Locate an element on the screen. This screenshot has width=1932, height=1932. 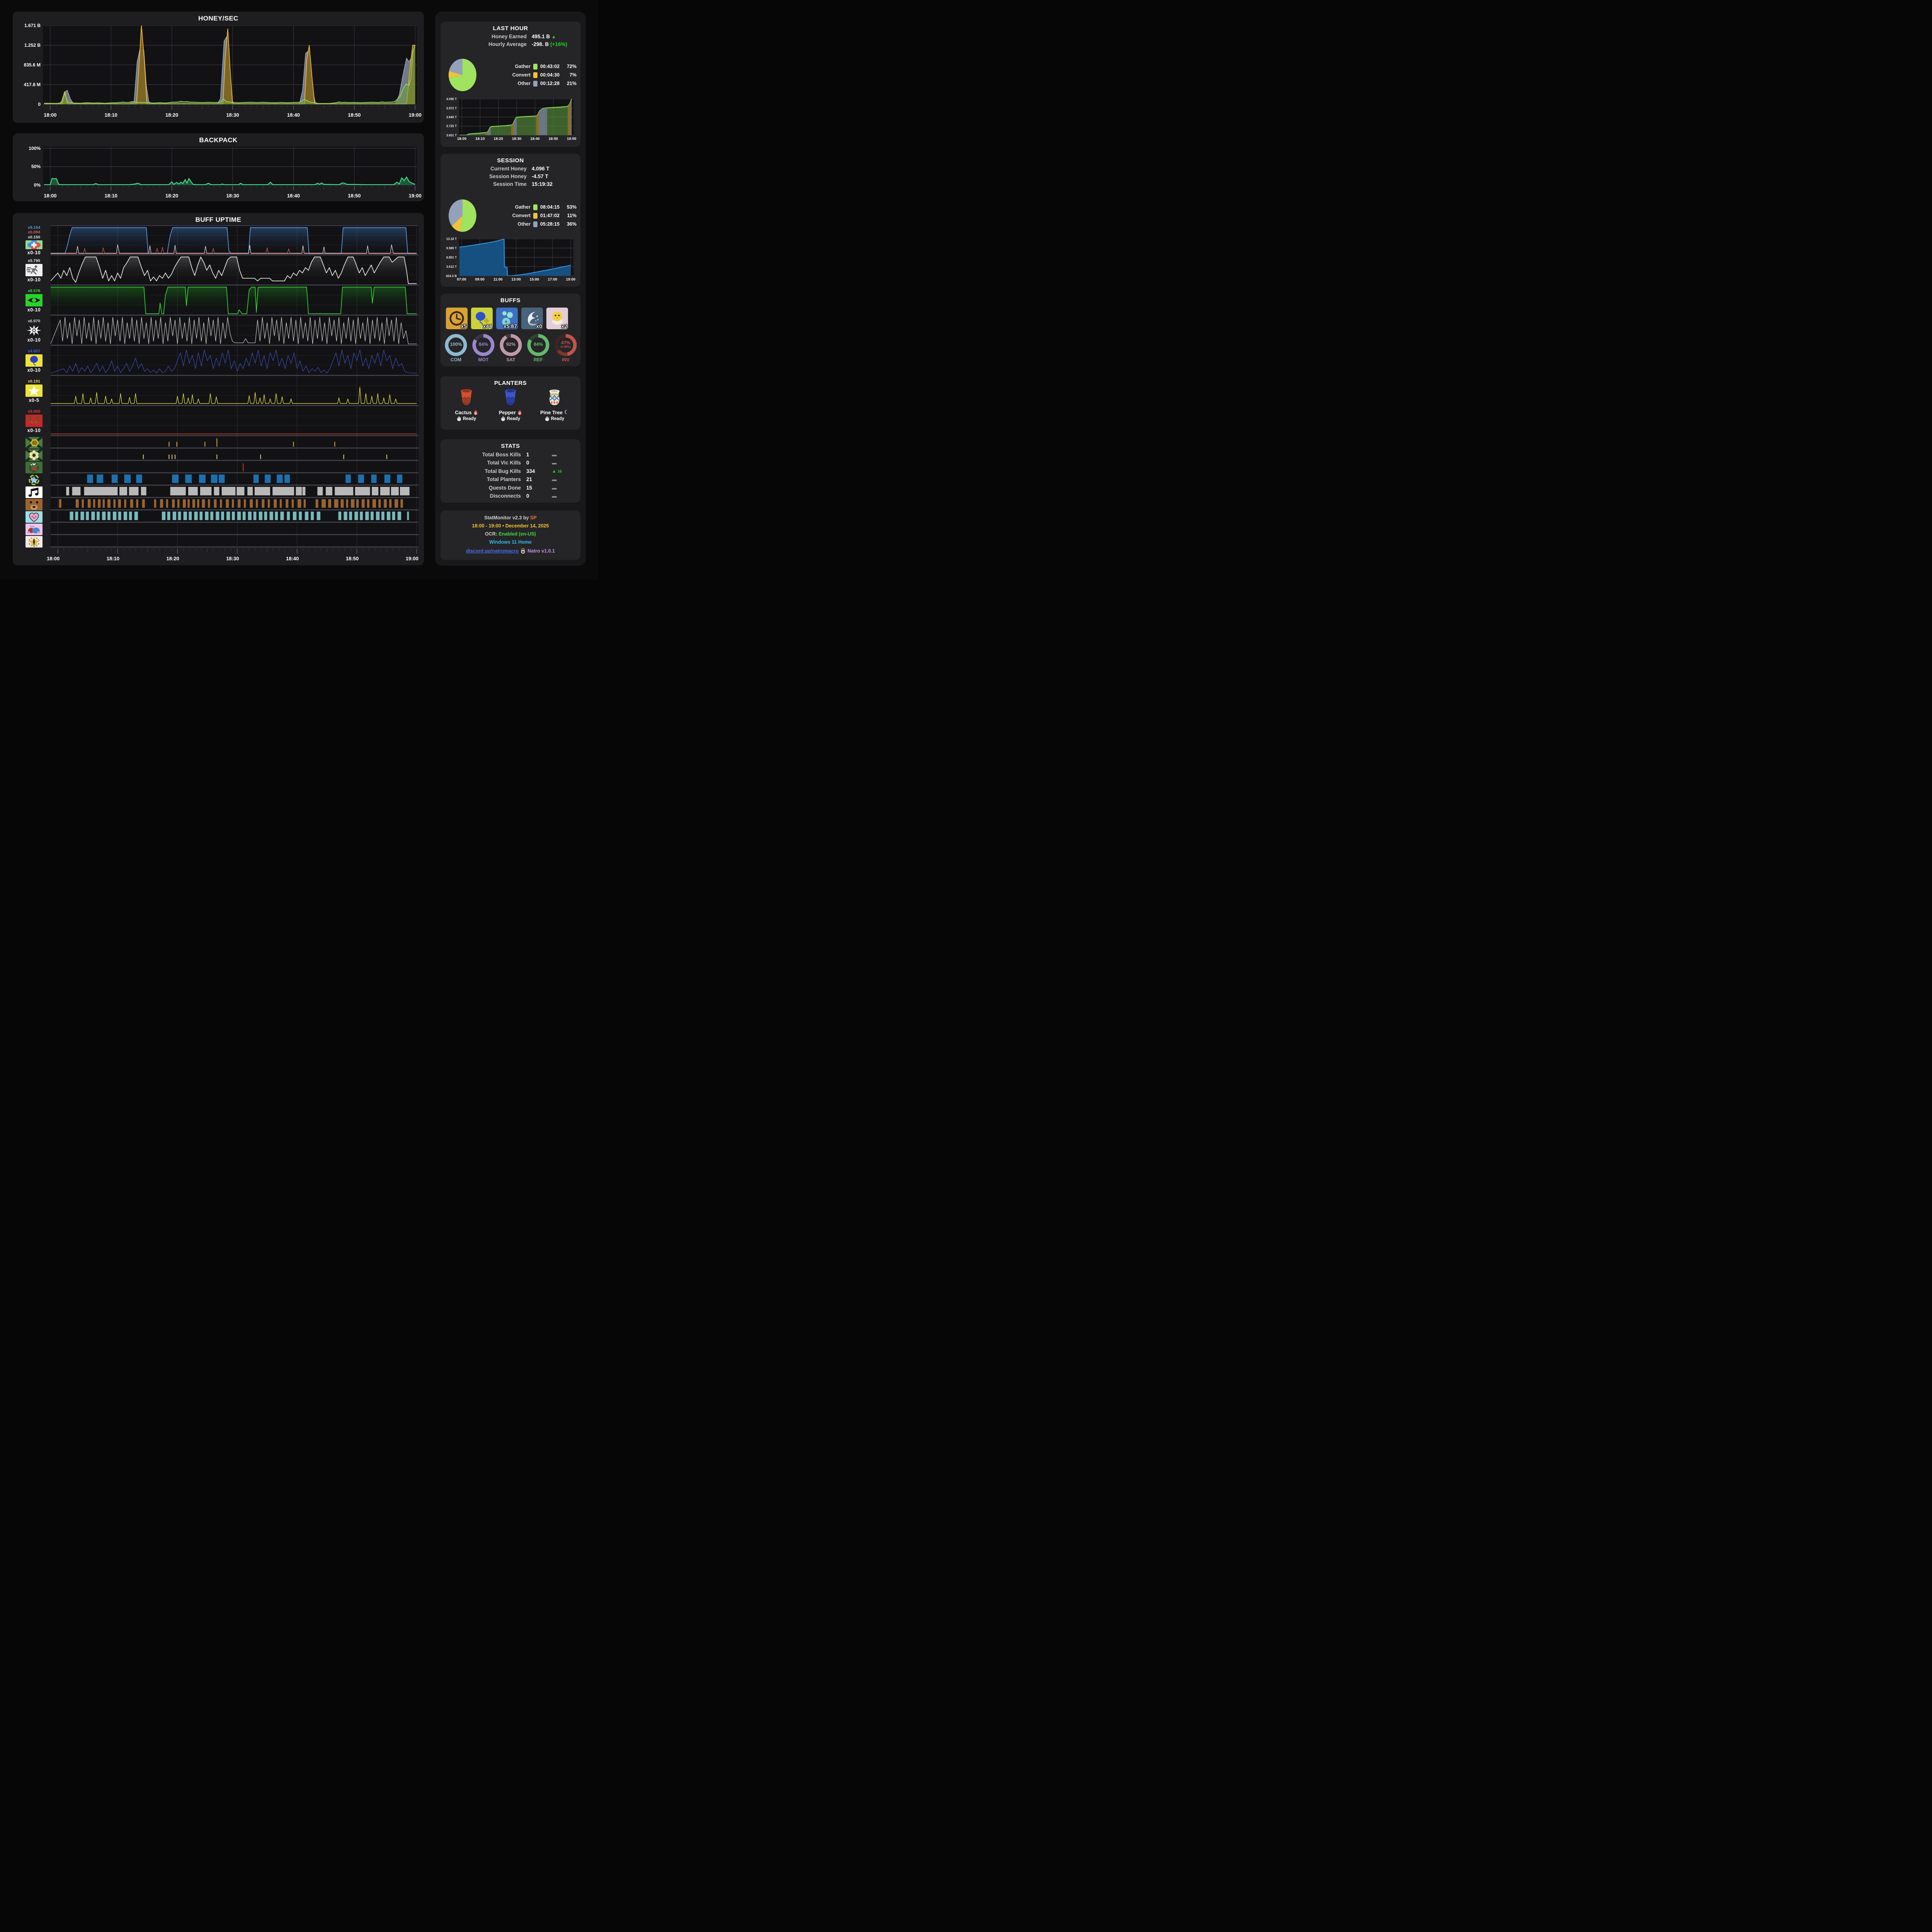
gauge-label: INV is located at coordinates (565, 360).